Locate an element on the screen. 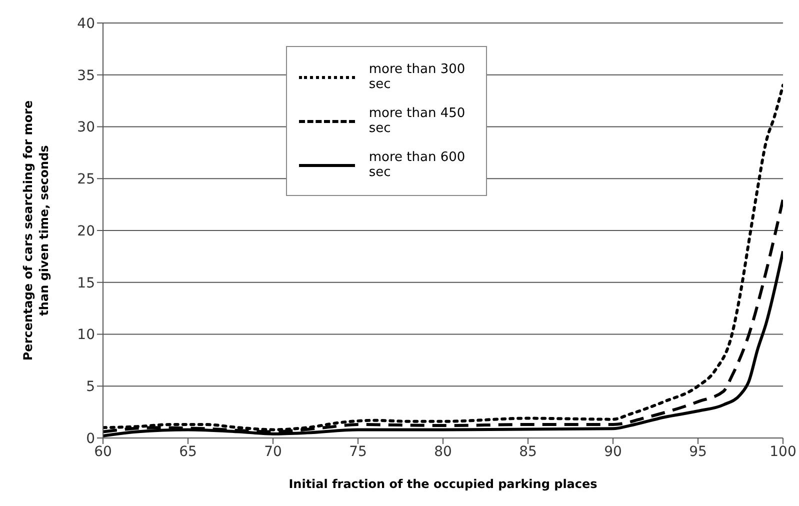 This screenshot has height=506, width=799. x-tick-label: 100 is located at coordinates (783, 452).